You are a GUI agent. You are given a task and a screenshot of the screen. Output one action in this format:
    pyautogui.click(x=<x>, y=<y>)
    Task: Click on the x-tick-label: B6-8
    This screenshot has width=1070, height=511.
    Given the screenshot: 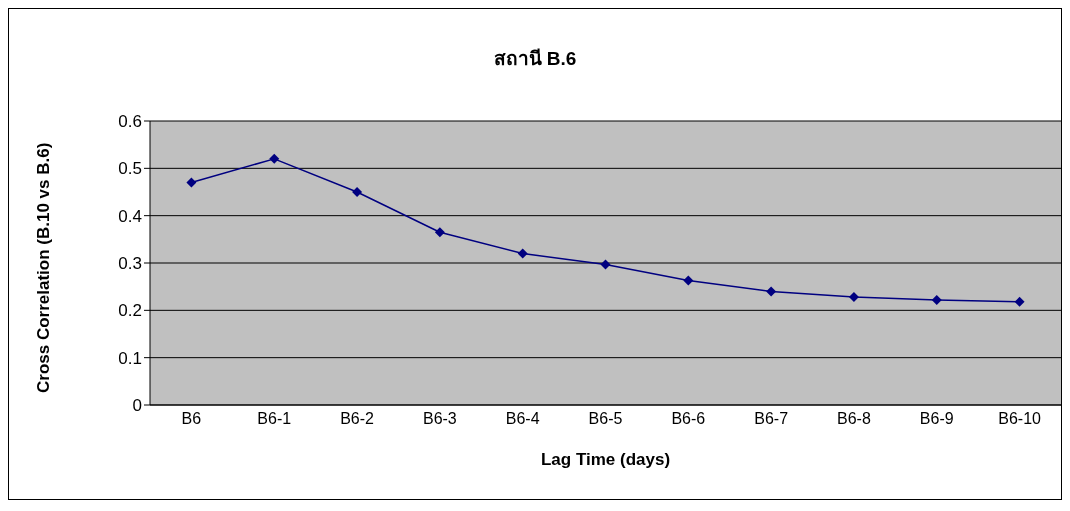 What is the action you would take?
    pyautogui.click(x=854, y=419)
    